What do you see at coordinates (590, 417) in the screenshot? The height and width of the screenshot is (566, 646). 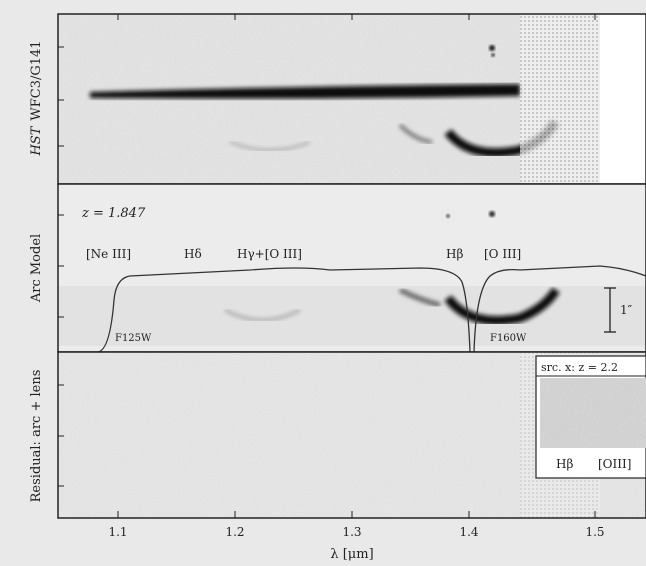 I see `inset-source-panel` at bounding box center [590, 417].